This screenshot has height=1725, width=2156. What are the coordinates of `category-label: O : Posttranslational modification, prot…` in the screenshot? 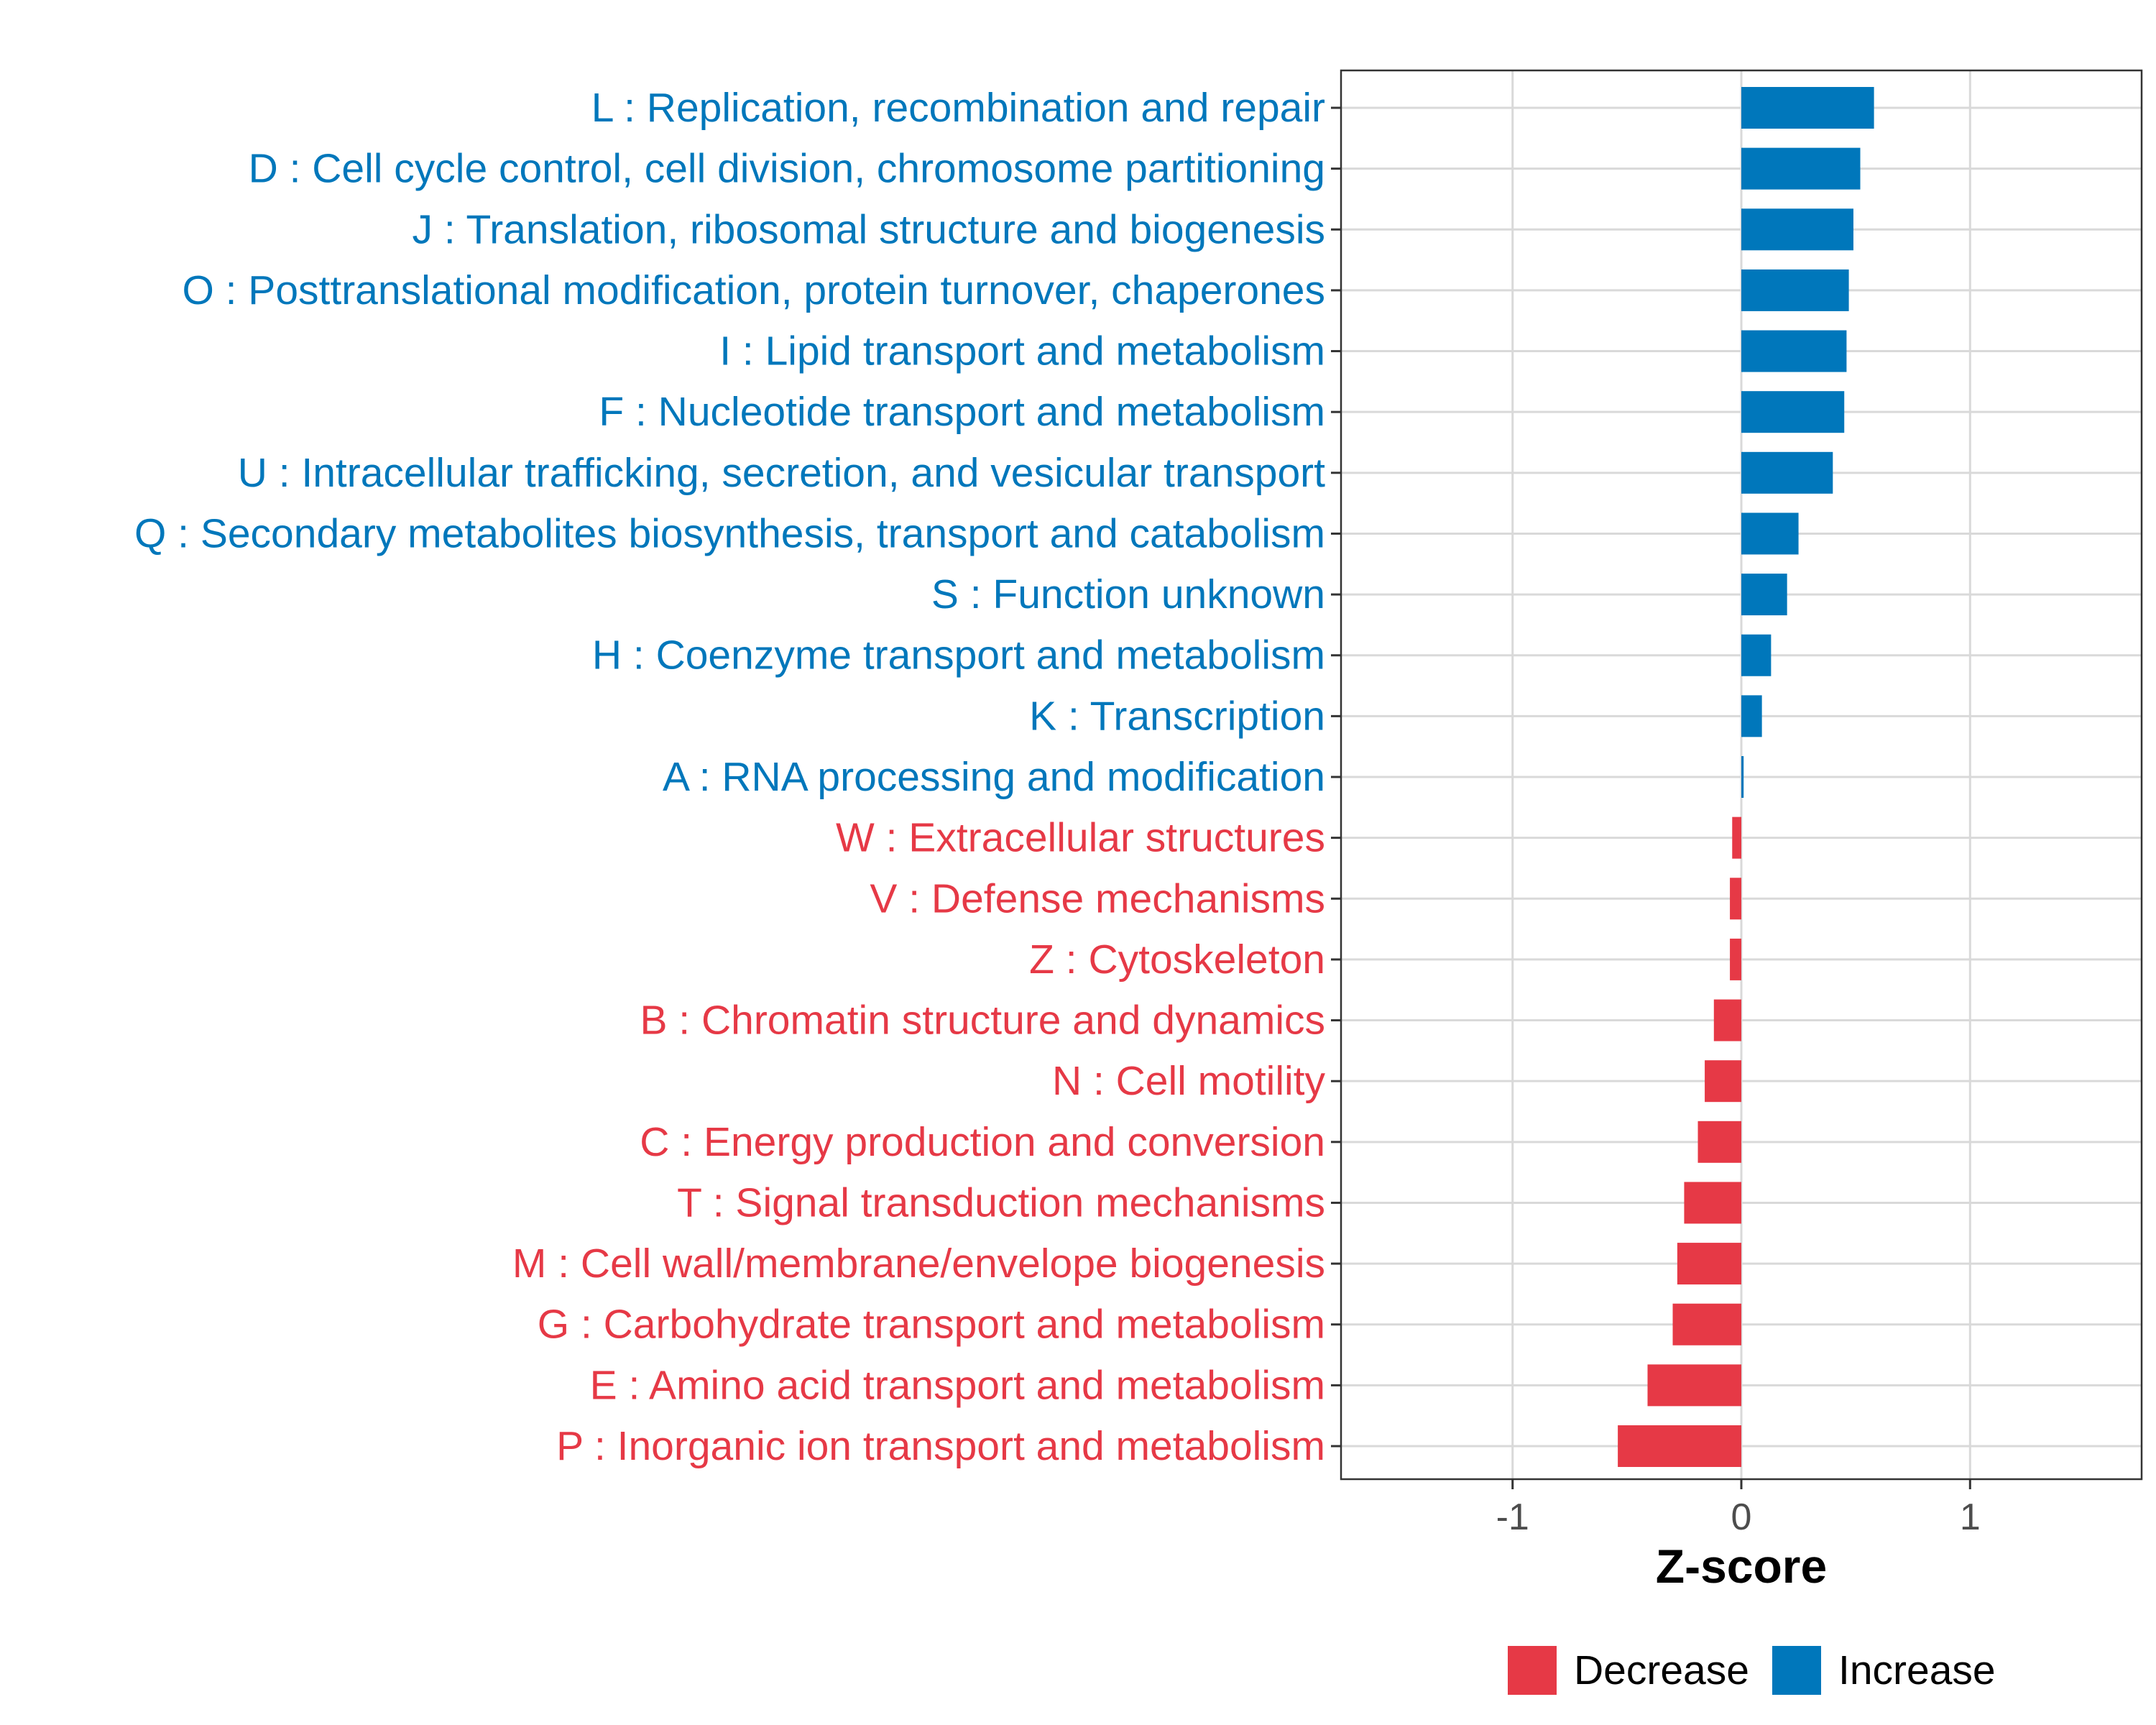 It's located at (754, 290).